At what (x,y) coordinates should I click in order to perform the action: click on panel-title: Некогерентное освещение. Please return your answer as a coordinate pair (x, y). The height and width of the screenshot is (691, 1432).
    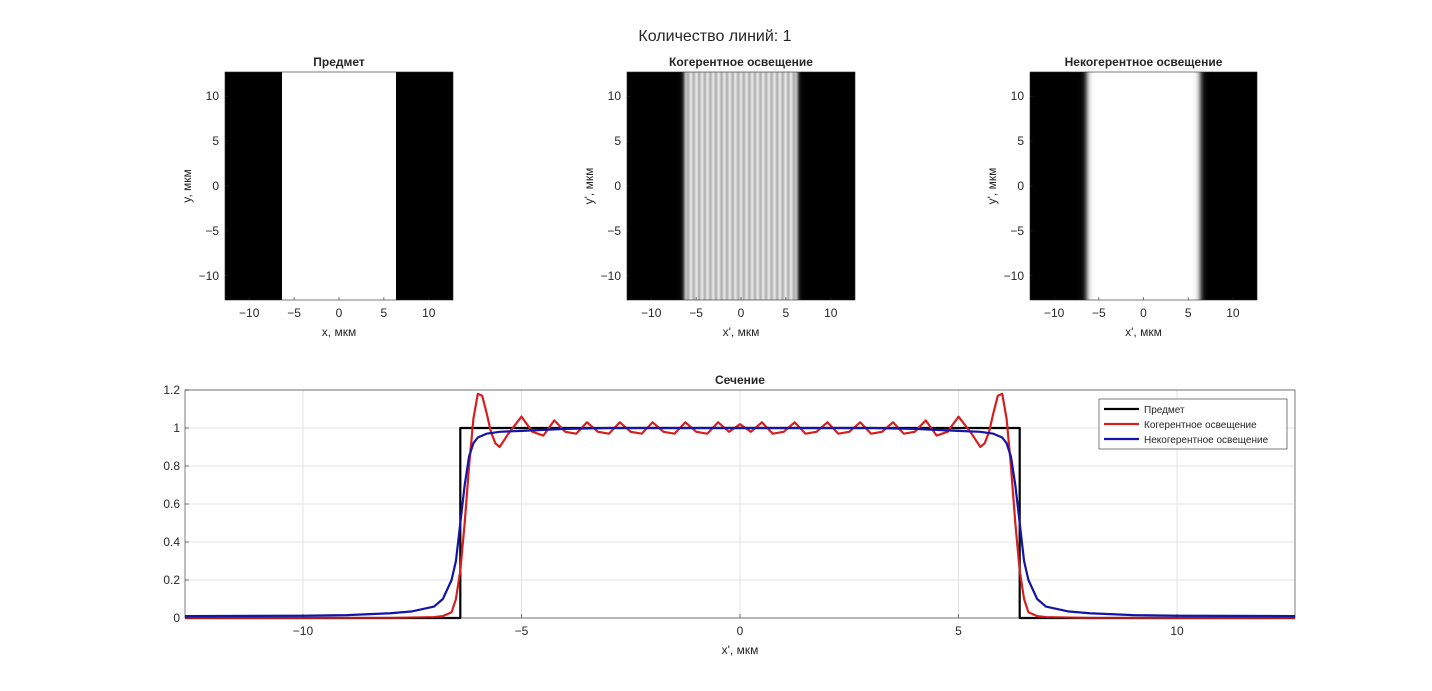
    Looking at the image, I should click on (1144, 62).